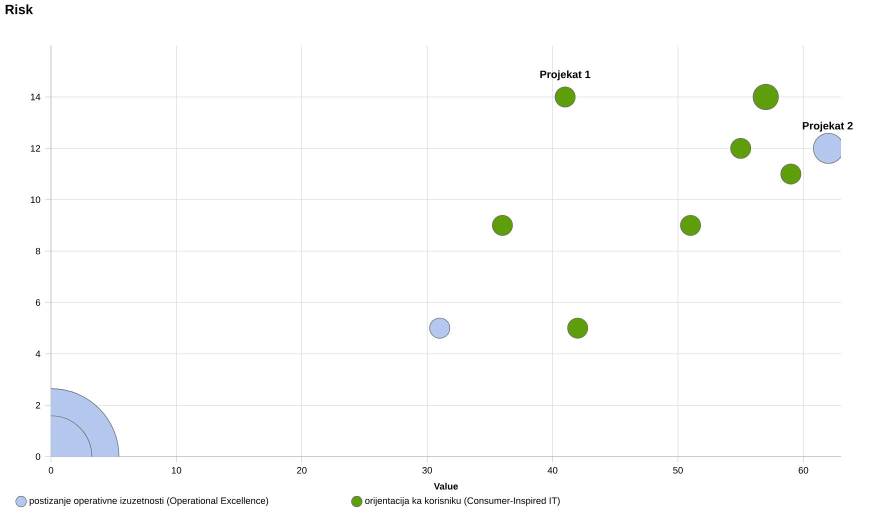  Describe the element at coordinates (177, 470) in the screenshot. I see `x-tick-label: 10` at that location.